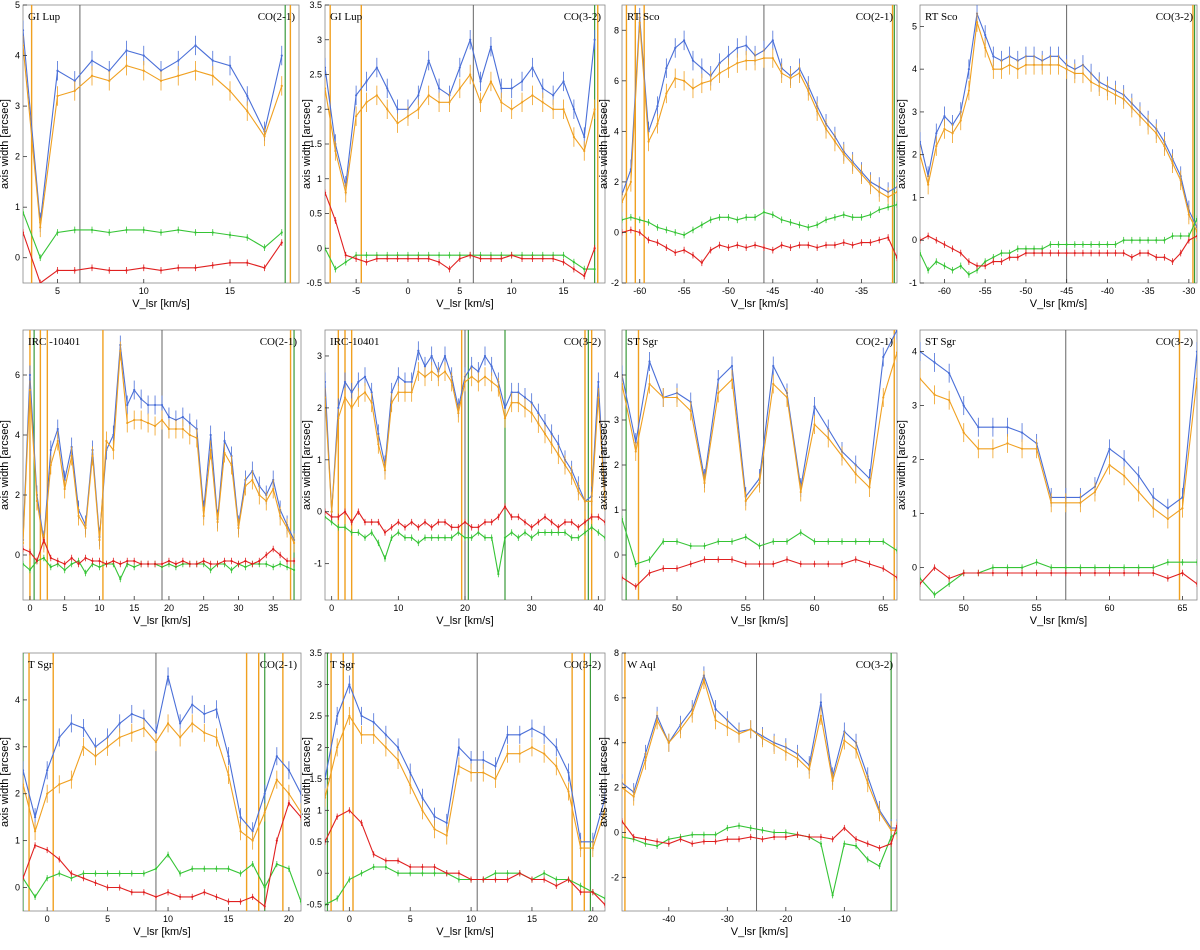 The image size is (1200, 950). I want to click on y-axis-label: axis width [arcsec], so click(604, 465).